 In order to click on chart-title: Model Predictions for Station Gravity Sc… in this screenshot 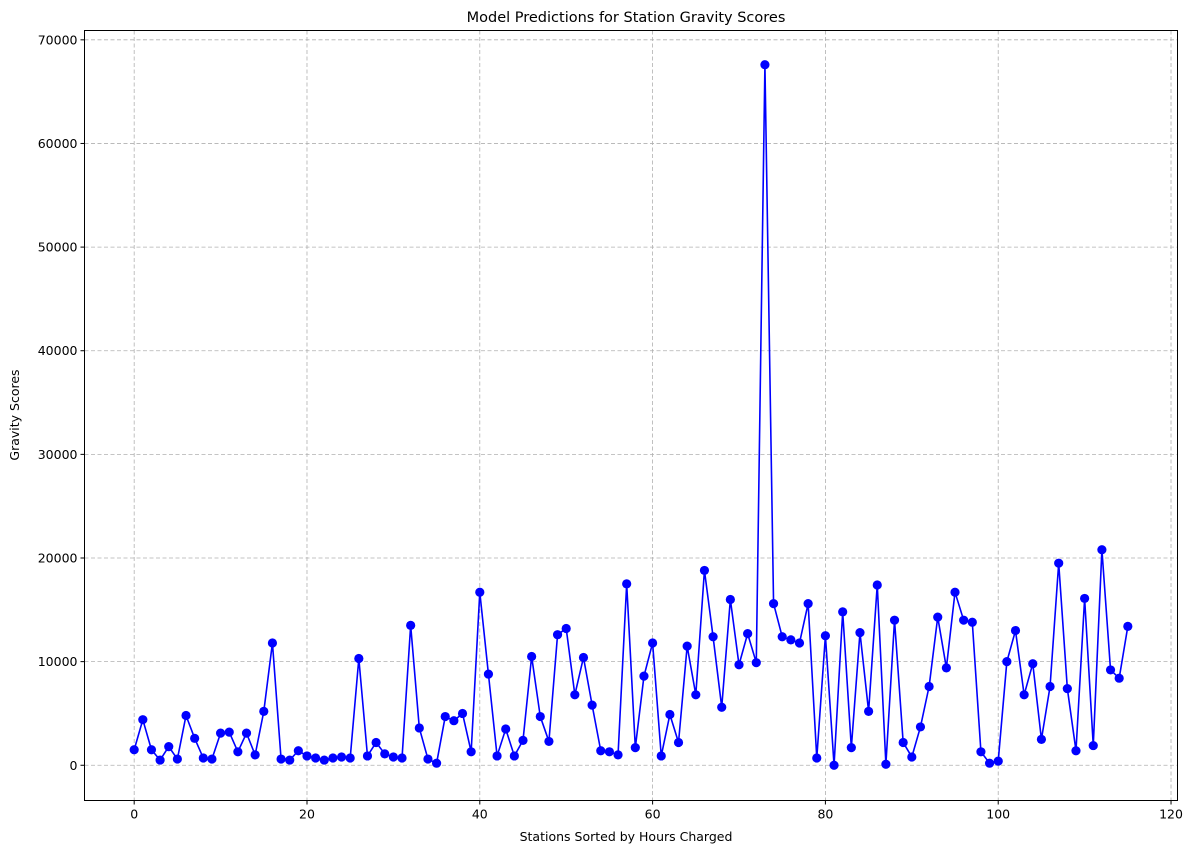, I will do `click(626, 18)`.